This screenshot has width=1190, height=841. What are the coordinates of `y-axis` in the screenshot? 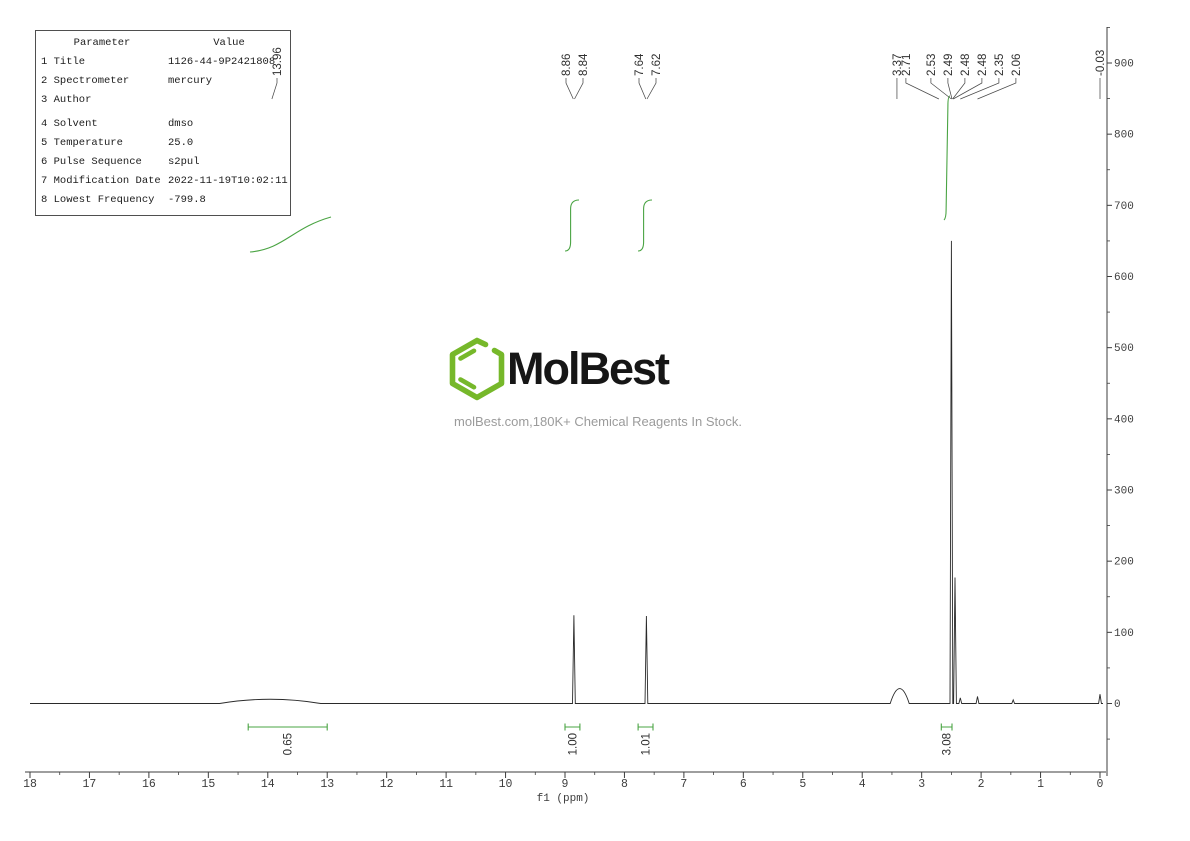 It's located at (1109, 401).